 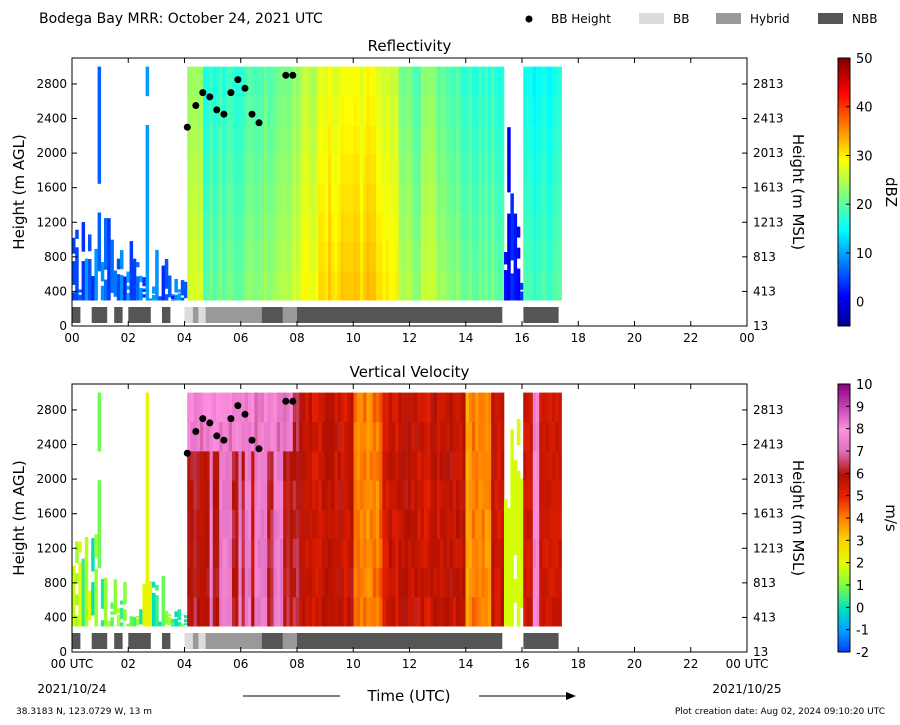 What do you see at coordinates (521, 664) in the screenshot?
I see `x-tick-label: 16` at bounding box center [521, 664].